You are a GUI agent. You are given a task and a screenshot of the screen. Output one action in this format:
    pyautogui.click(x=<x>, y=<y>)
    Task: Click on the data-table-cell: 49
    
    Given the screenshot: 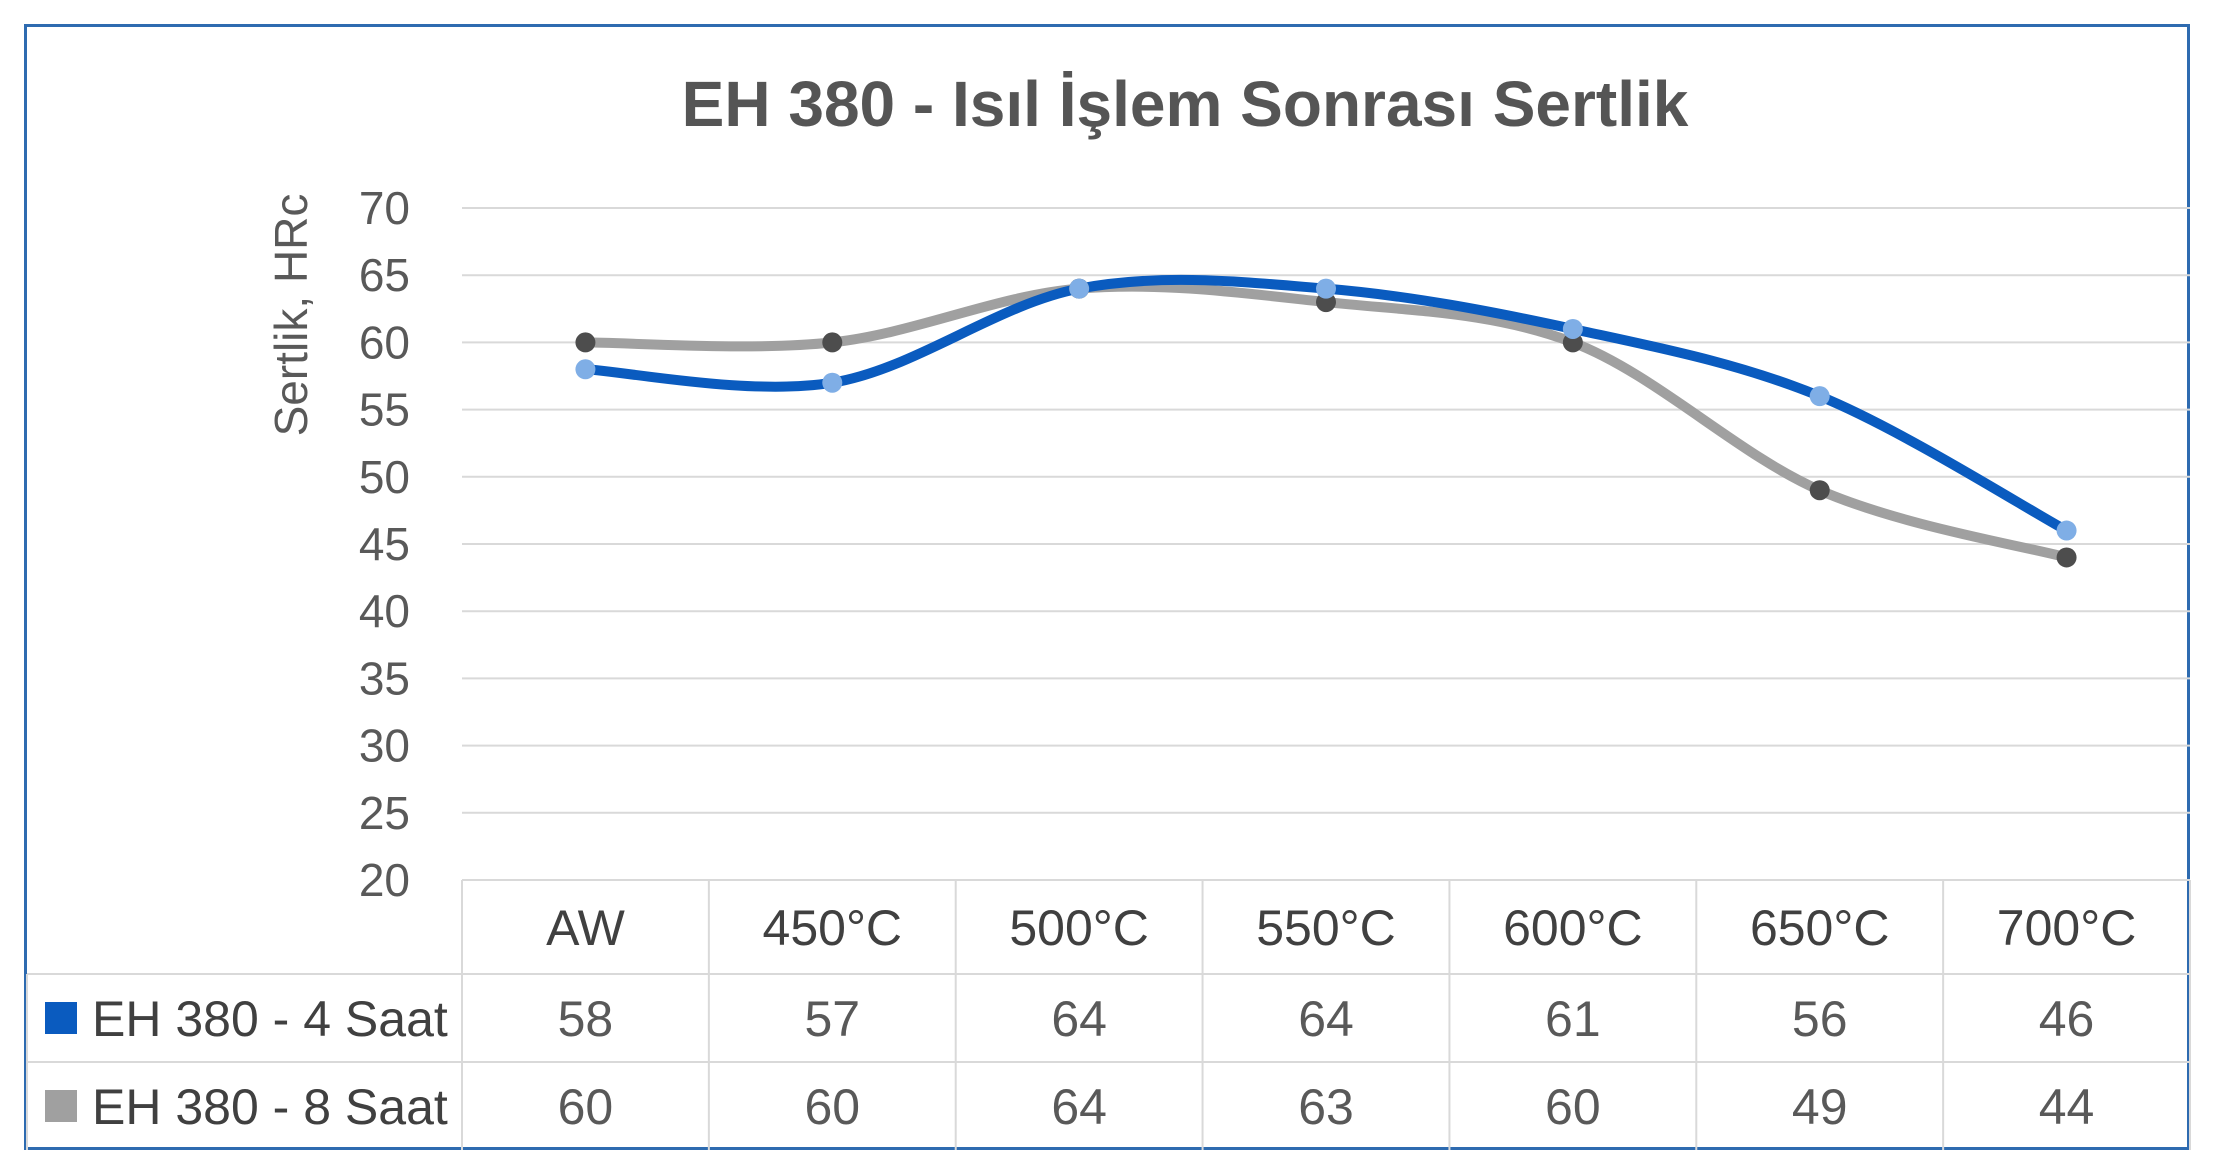 What is the action you would take?
    pyautogui.click(x=1820, y=1107)
    